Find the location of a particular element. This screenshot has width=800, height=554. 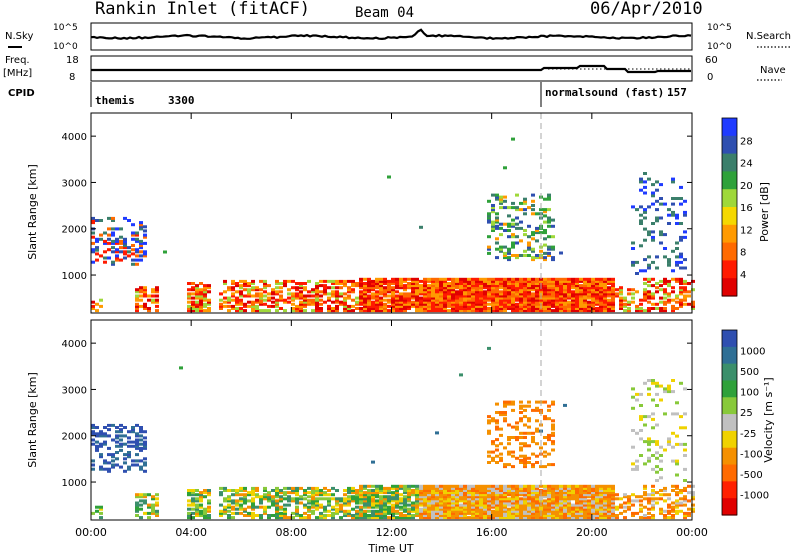

velocity-colorbar-tick-label: -25 is located at coordinates (748, 434).